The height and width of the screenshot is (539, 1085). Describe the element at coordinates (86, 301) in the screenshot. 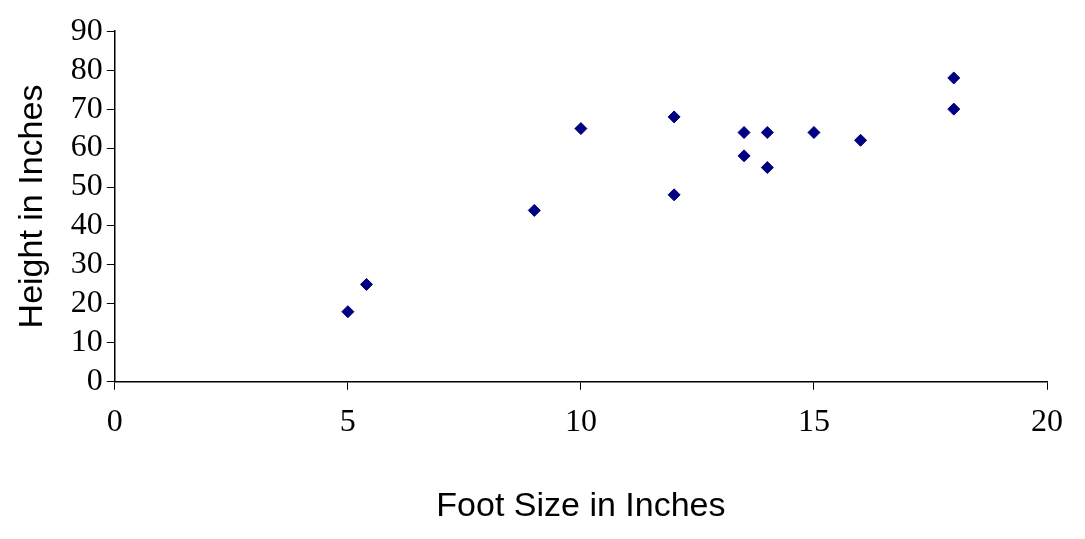

I see `y-tick-label: 20` at that location.